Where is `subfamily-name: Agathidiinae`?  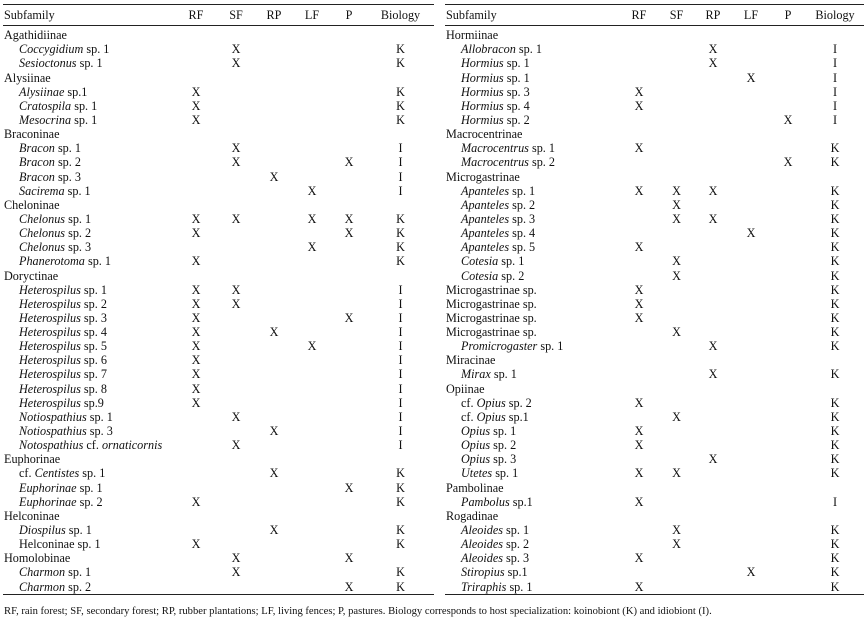 subfamily-name: Agathidiinae is located at coordinates (89, 34).